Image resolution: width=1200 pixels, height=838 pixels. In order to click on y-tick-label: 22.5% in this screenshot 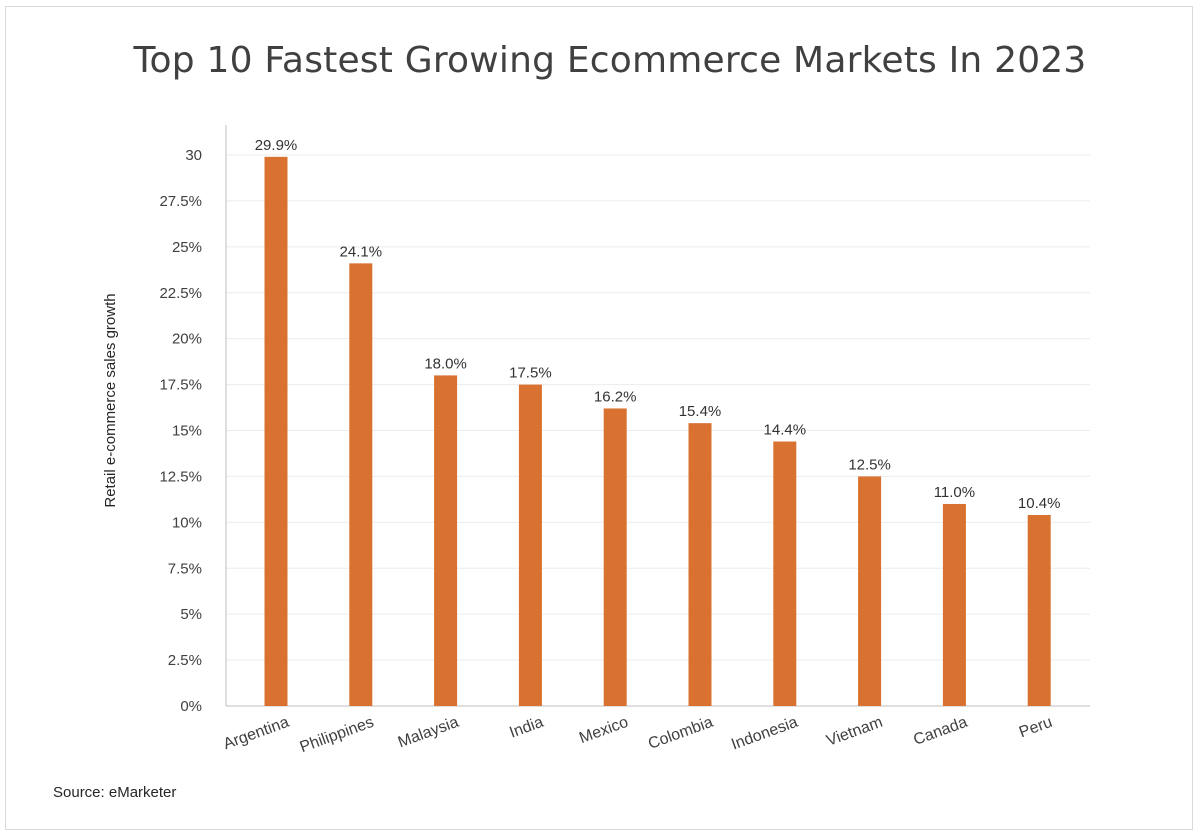, I will do `click(180, 293)`.